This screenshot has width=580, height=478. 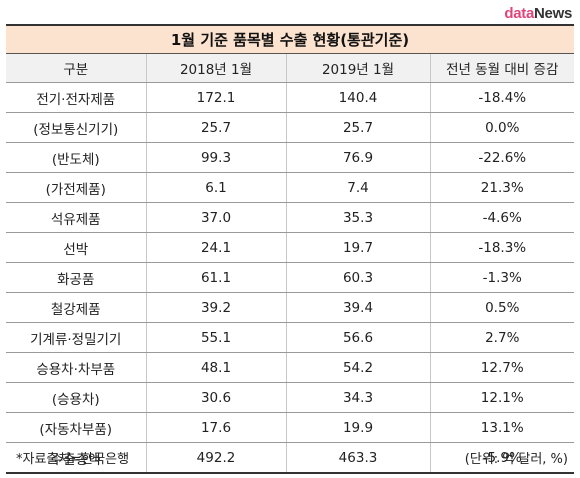 I want to click on unit-note: (단위: 억 달러, %), so click(x=516, y=459).